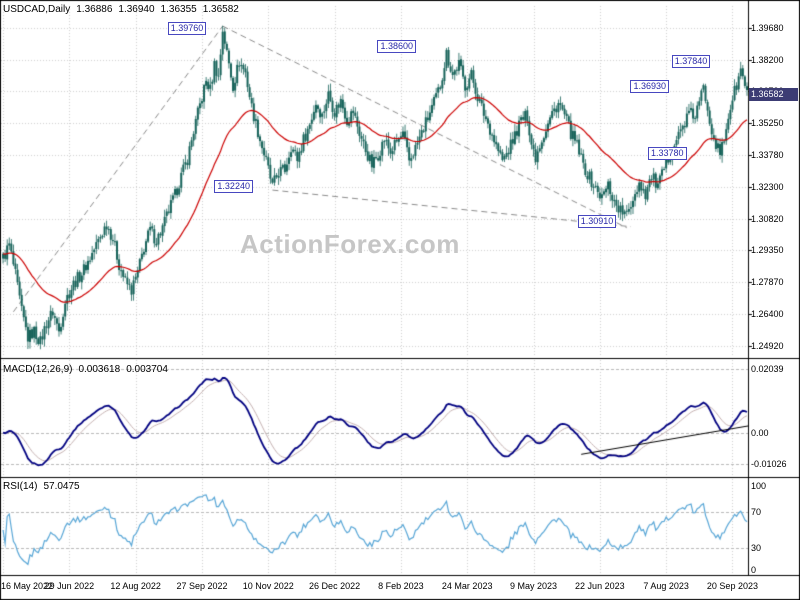 This screenshot has width=800, height=600. Describe the element at coordinates (756, 512) in the screenshot. I see `rsi-axis-label: 70` at that location.